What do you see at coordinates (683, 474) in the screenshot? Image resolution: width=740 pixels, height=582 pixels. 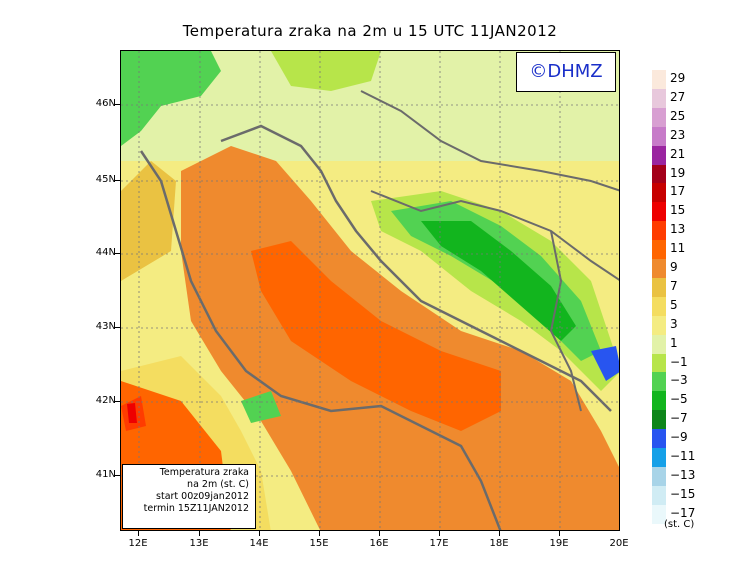 I see `legend-label: −13` at bounding box center [683, 474].